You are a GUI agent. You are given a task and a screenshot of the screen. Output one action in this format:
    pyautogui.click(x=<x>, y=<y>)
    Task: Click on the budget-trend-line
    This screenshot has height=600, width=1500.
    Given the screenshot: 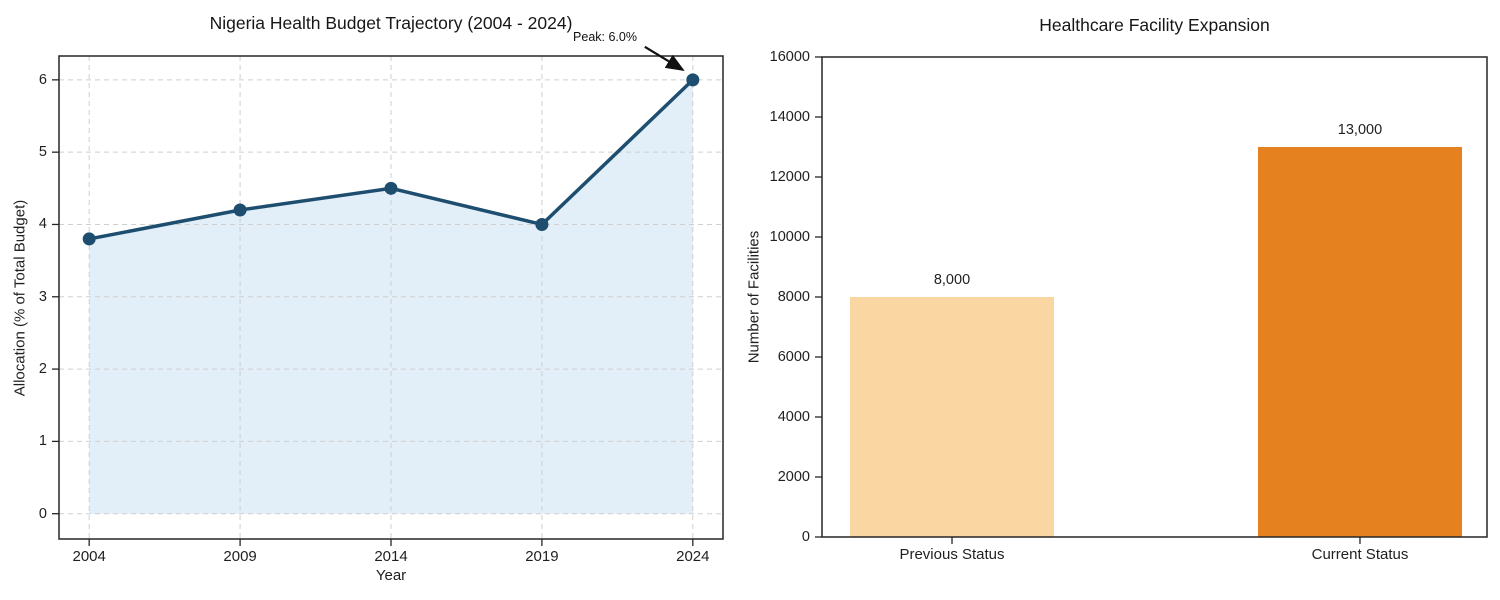 What is the action you would take?
    pyautogui.click(x=391, y=159)
    